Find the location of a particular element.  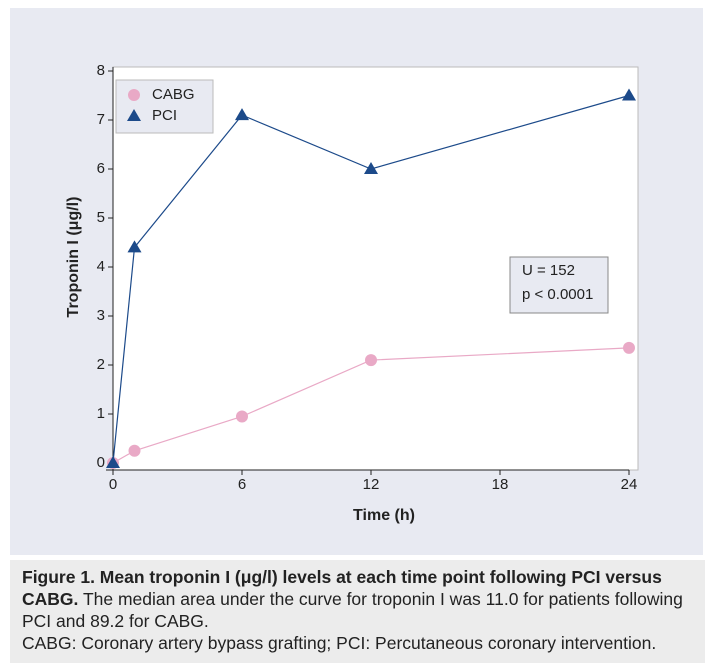

y-tick-label: 4 is located at coordinates (101, 266).